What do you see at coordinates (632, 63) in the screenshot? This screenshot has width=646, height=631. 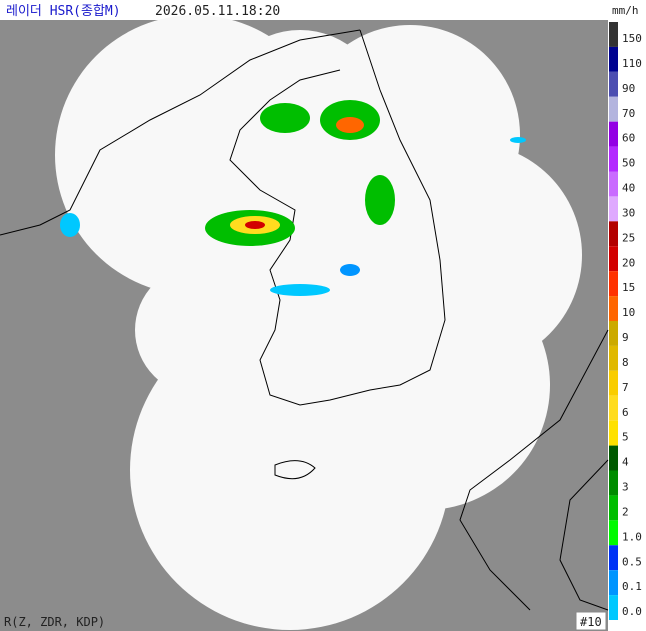 I see `legend-label: 110` at bounding box center [632, 63].